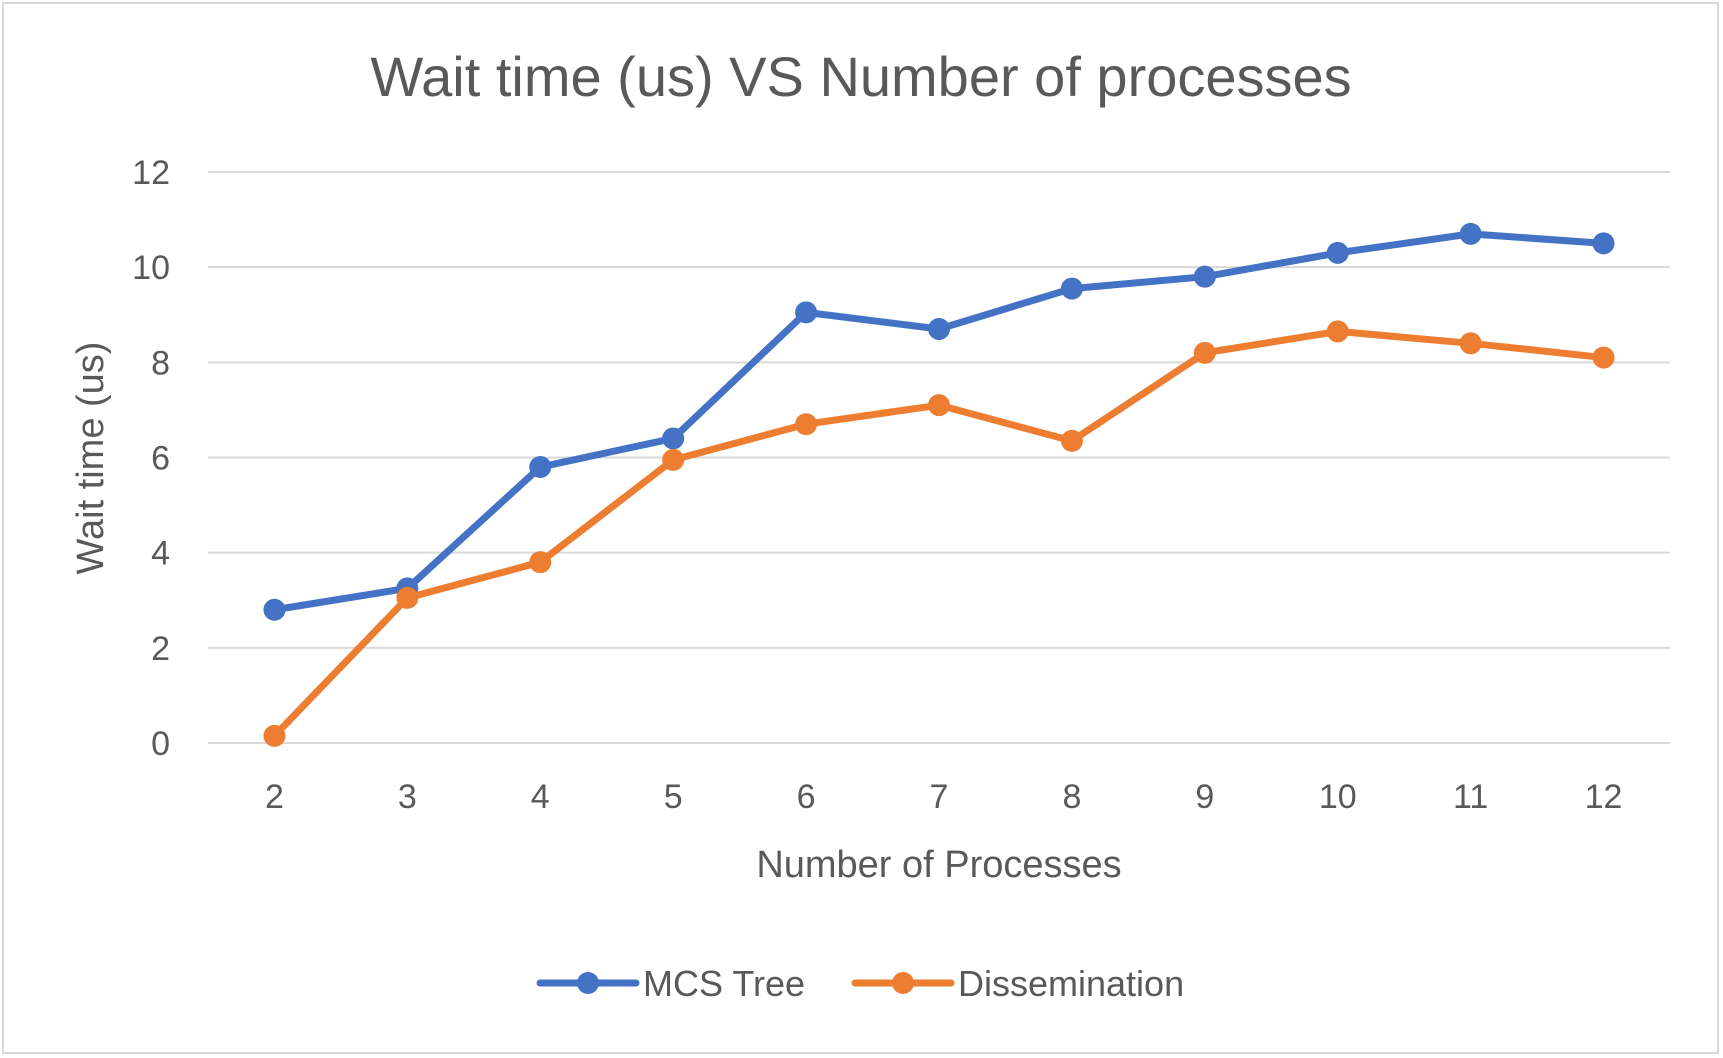 The image size is (1723, 1058). What do you see at coordinates (160, 744) in the screenshot?
I see `y-tick-label: 0` at bounding box center [160, 744].